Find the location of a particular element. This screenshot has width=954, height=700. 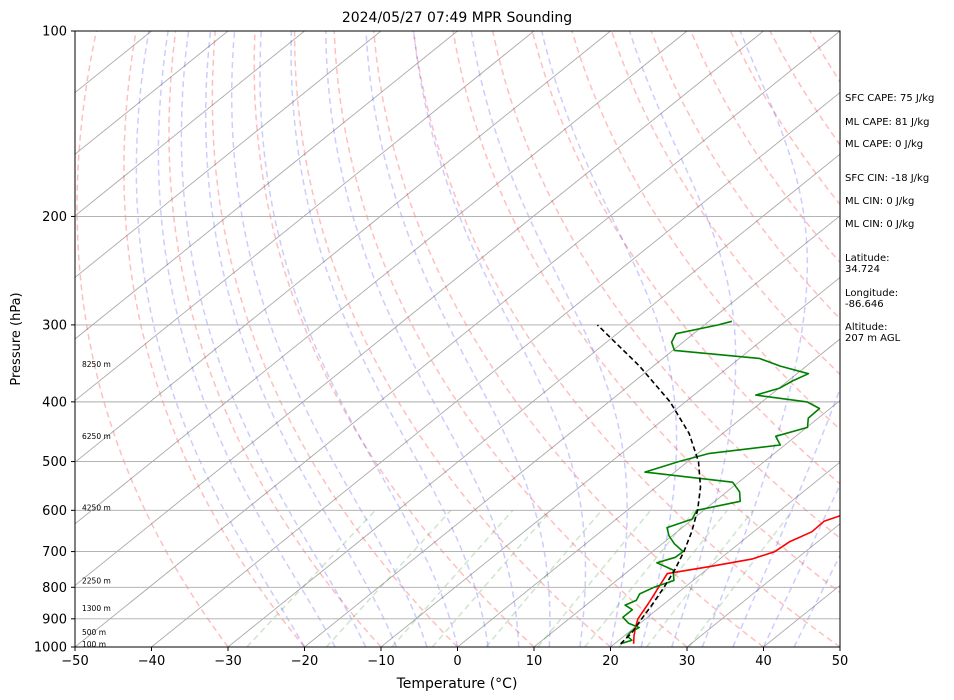

chart-title: 2024/05/27 07:49 MPR Sounding is located at coordinates (457, 18).